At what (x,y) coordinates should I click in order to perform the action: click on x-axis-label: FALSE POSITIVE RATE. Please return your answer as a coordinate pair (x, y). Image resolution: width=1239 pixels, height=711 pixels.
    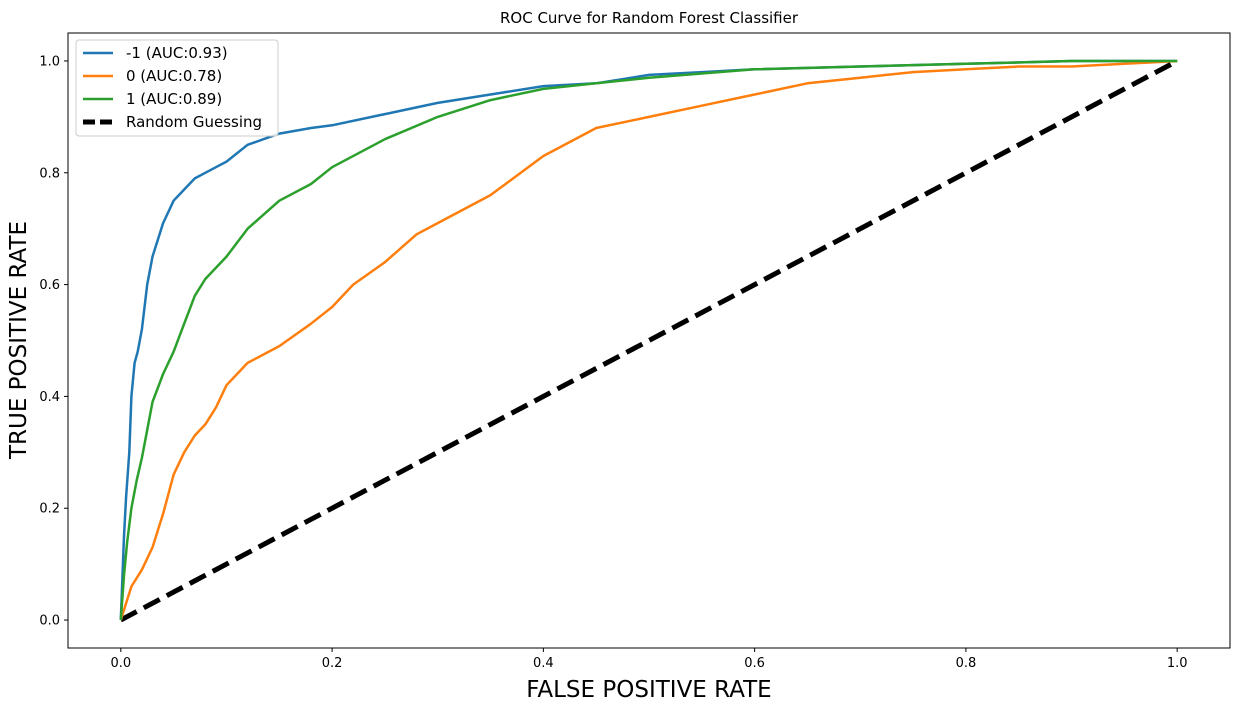
    Looking at the image, I should click on (648, 690).